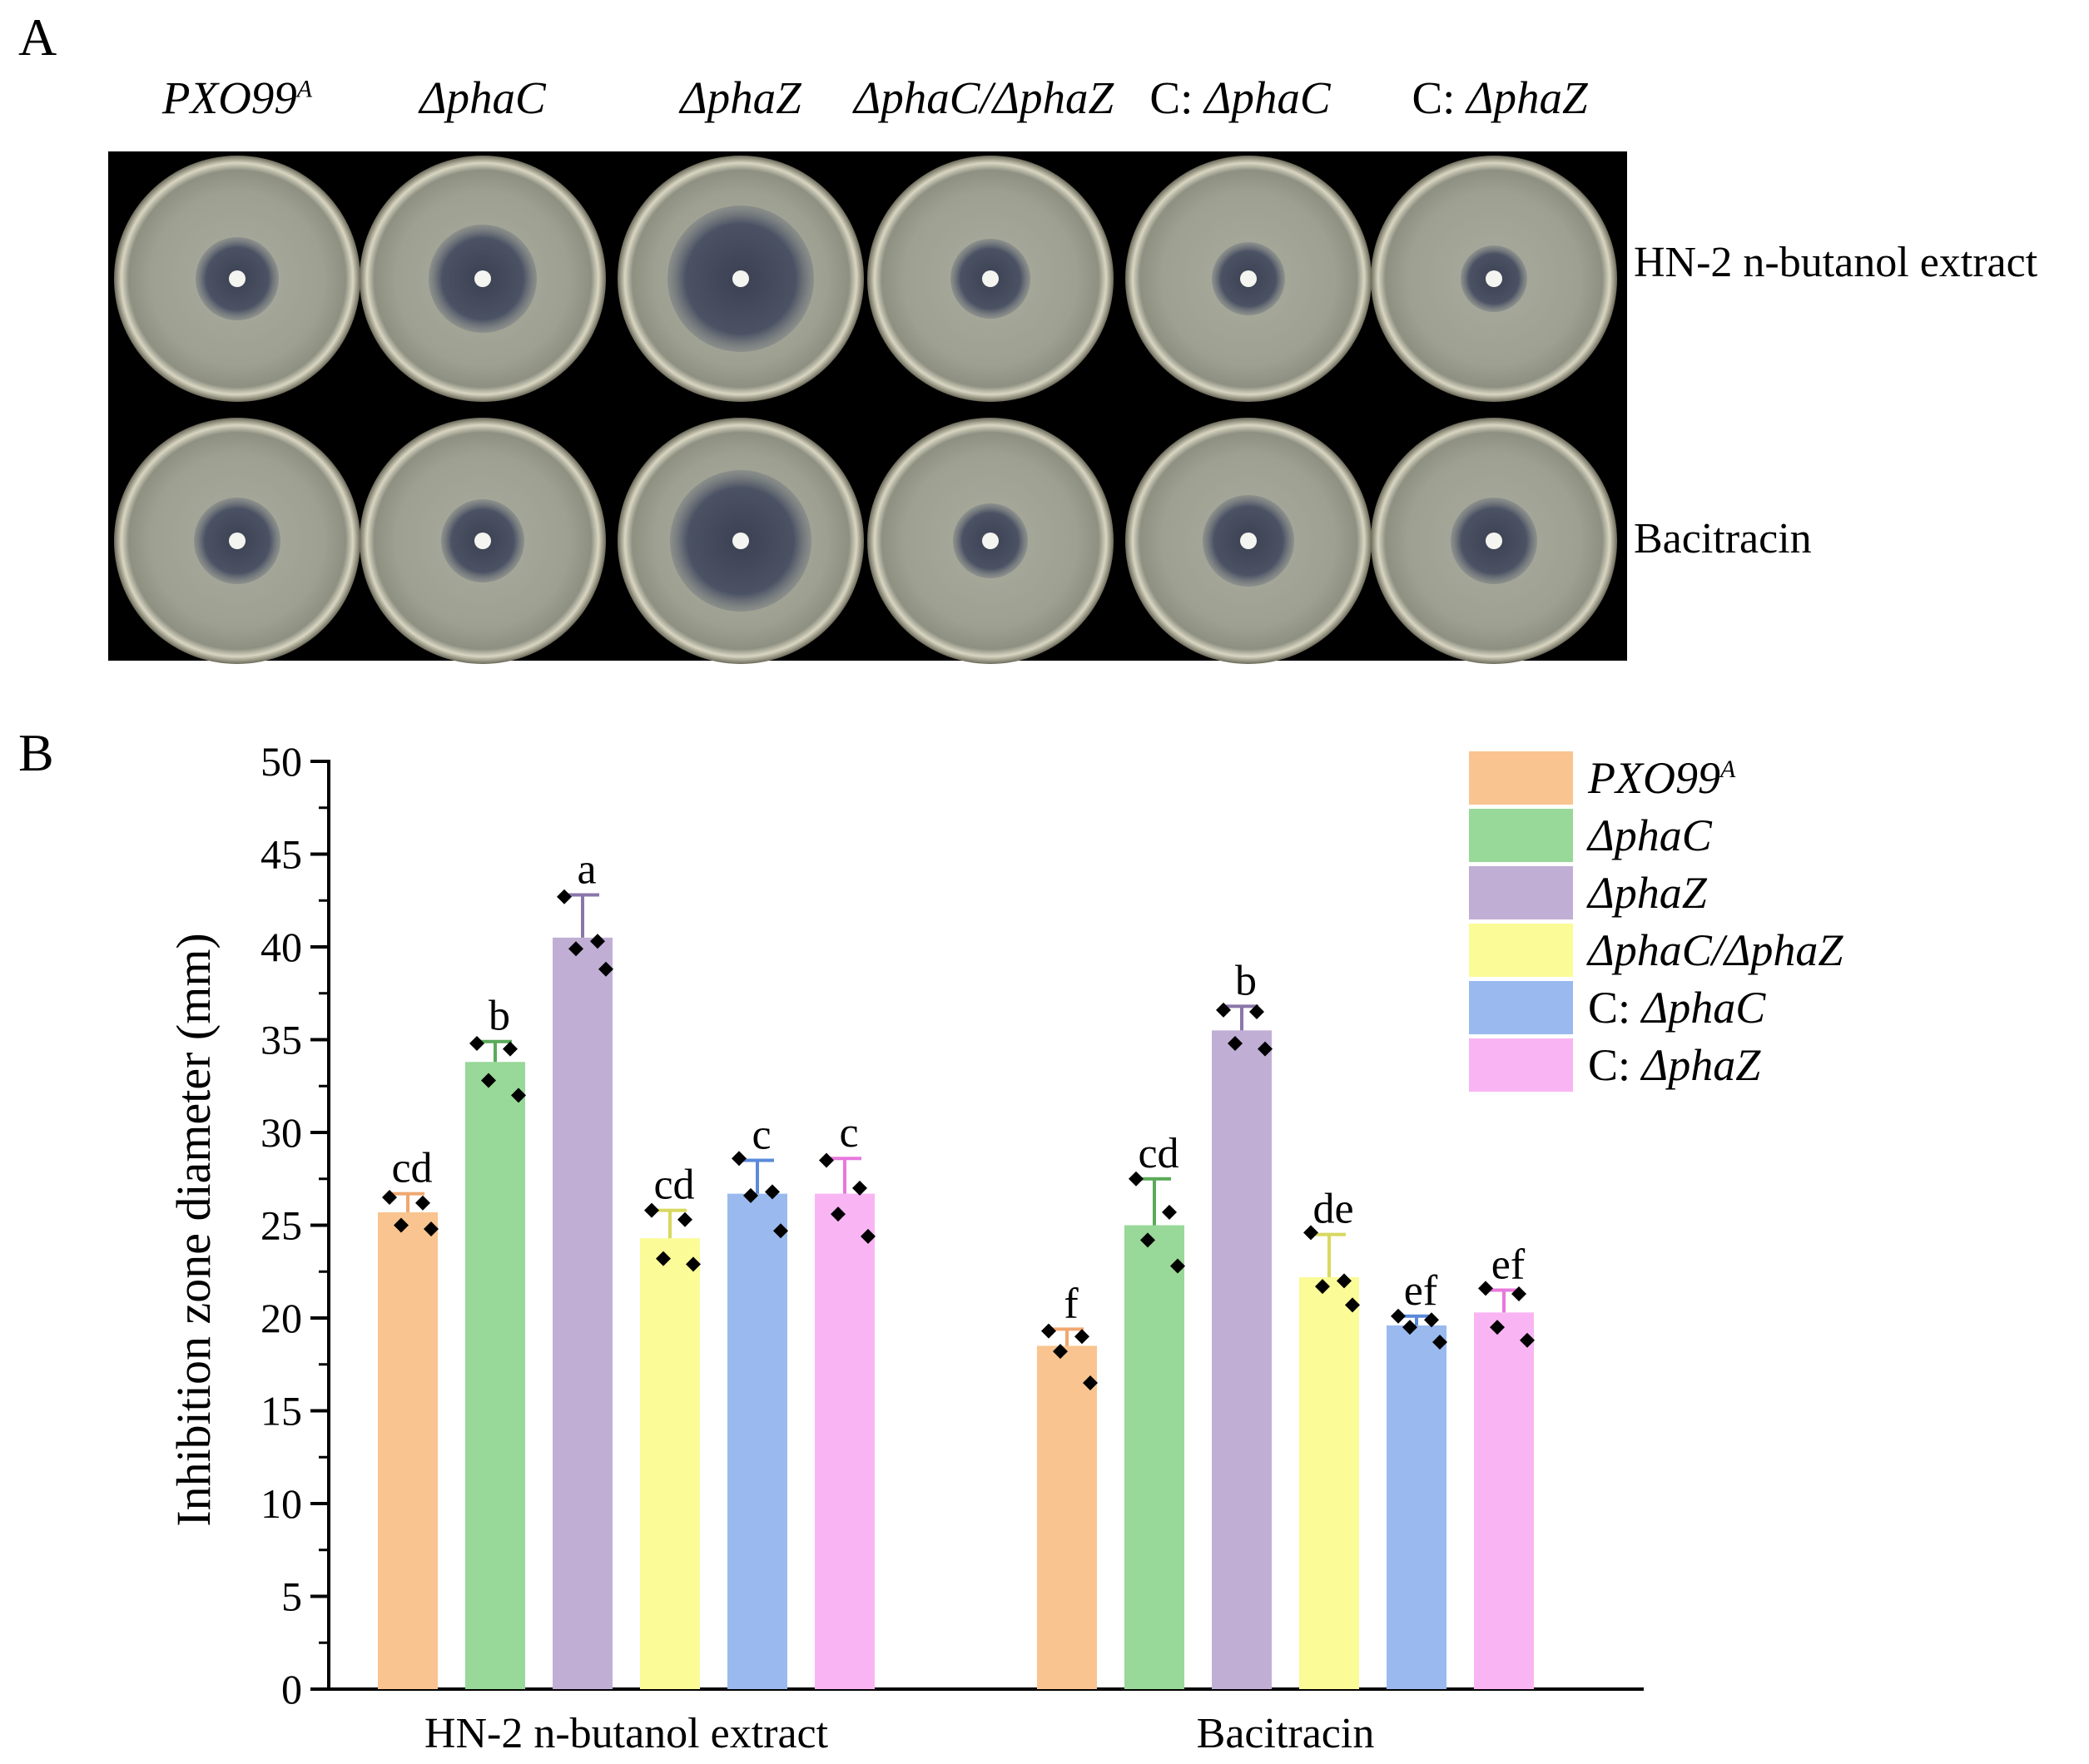 This screenshot has width=2089, height=1764. Describe the element at coordinates (291, 1597) in the screenshot. I see `y-tick-label: 5` at that location.